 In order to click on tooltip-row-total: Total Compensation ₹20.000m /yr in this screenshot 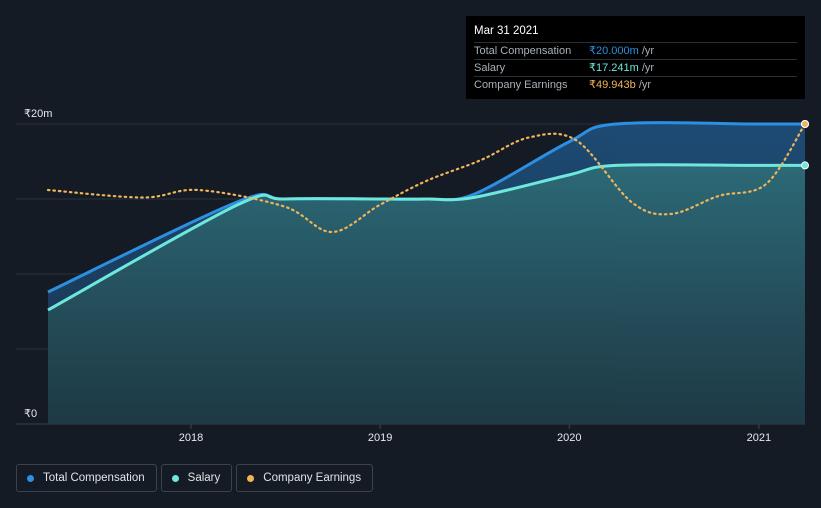, I will do `click(635, 50)`.